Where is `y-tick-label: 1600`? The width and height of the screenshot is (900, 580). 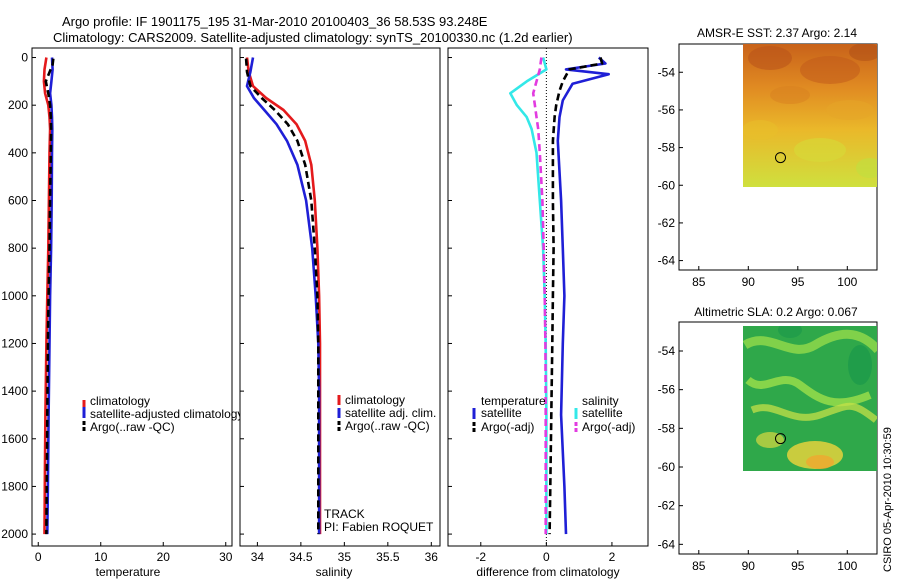
y-tick-label: 1600 is located at coordinates (14, 439).